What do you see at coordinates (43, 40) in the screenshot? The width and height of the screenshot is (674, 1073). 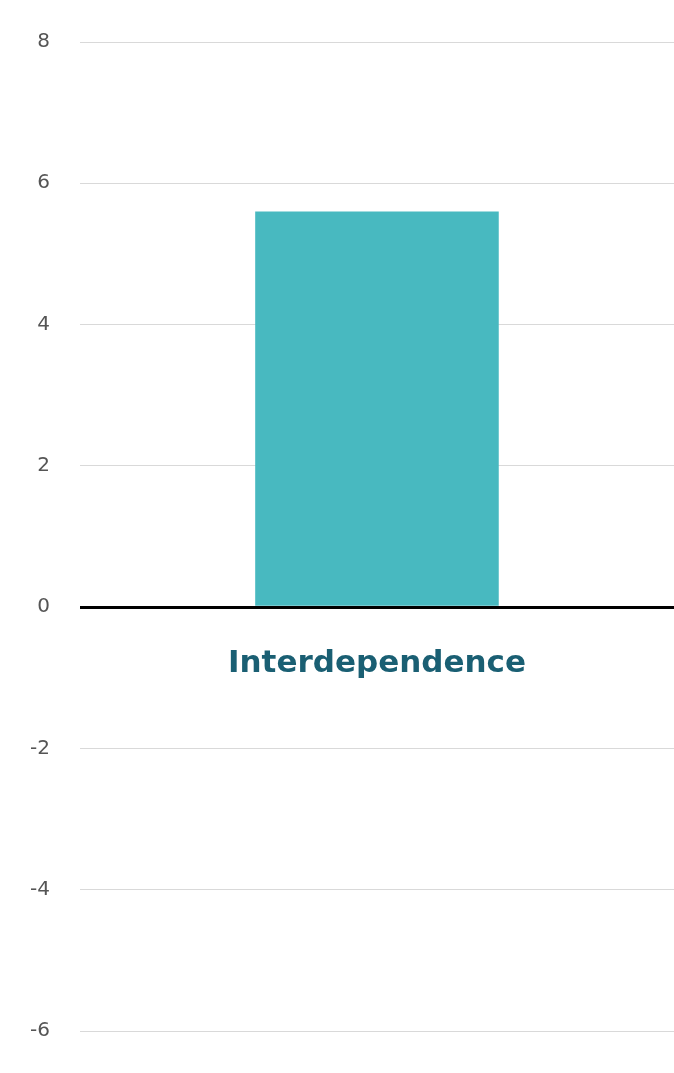 I see `y-tick-label: 8` at bounding box center [43, 40].